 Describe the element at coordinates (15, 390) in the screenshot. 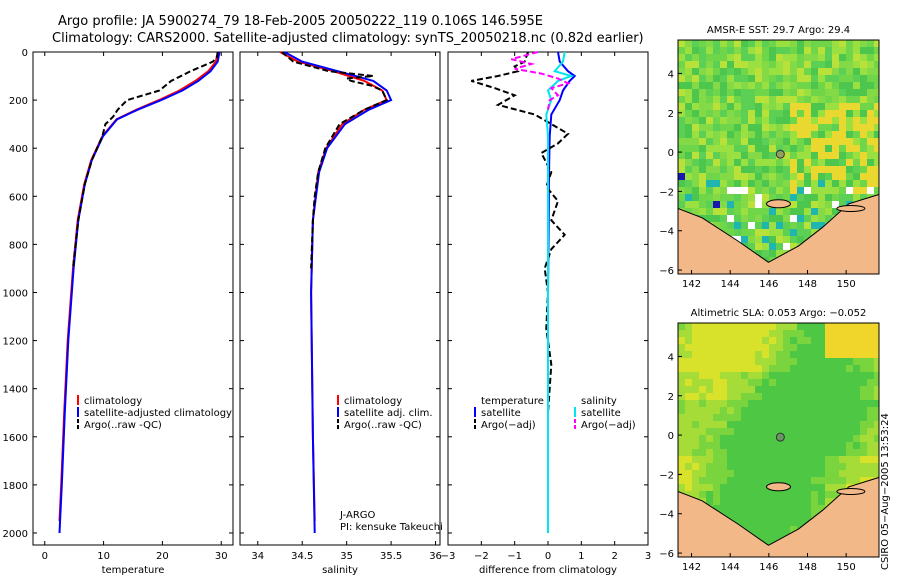

I see `y-tick-label: 1400` at that location.